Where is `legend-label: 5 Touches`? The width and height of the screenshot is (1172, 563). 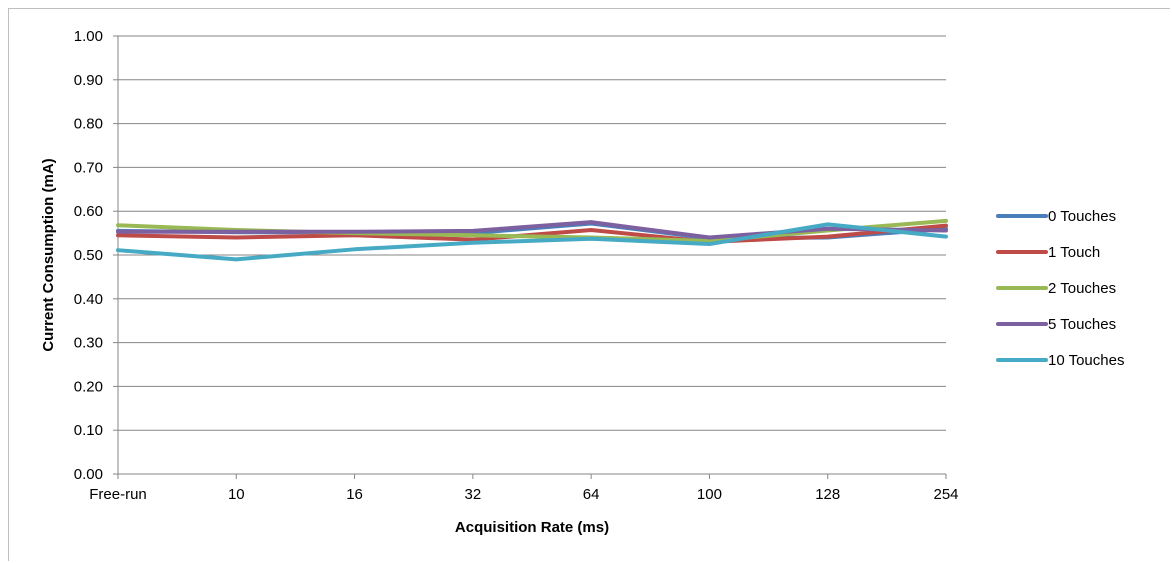
legend-label: 5 Touches is located at coordinates (1082, 324).